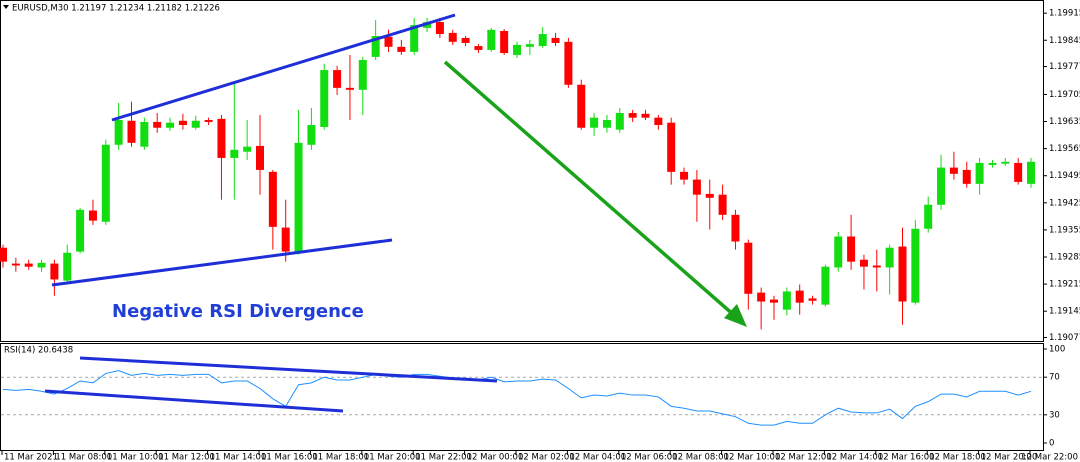  I want to click on rsi-trend-line, so click(288, 369).